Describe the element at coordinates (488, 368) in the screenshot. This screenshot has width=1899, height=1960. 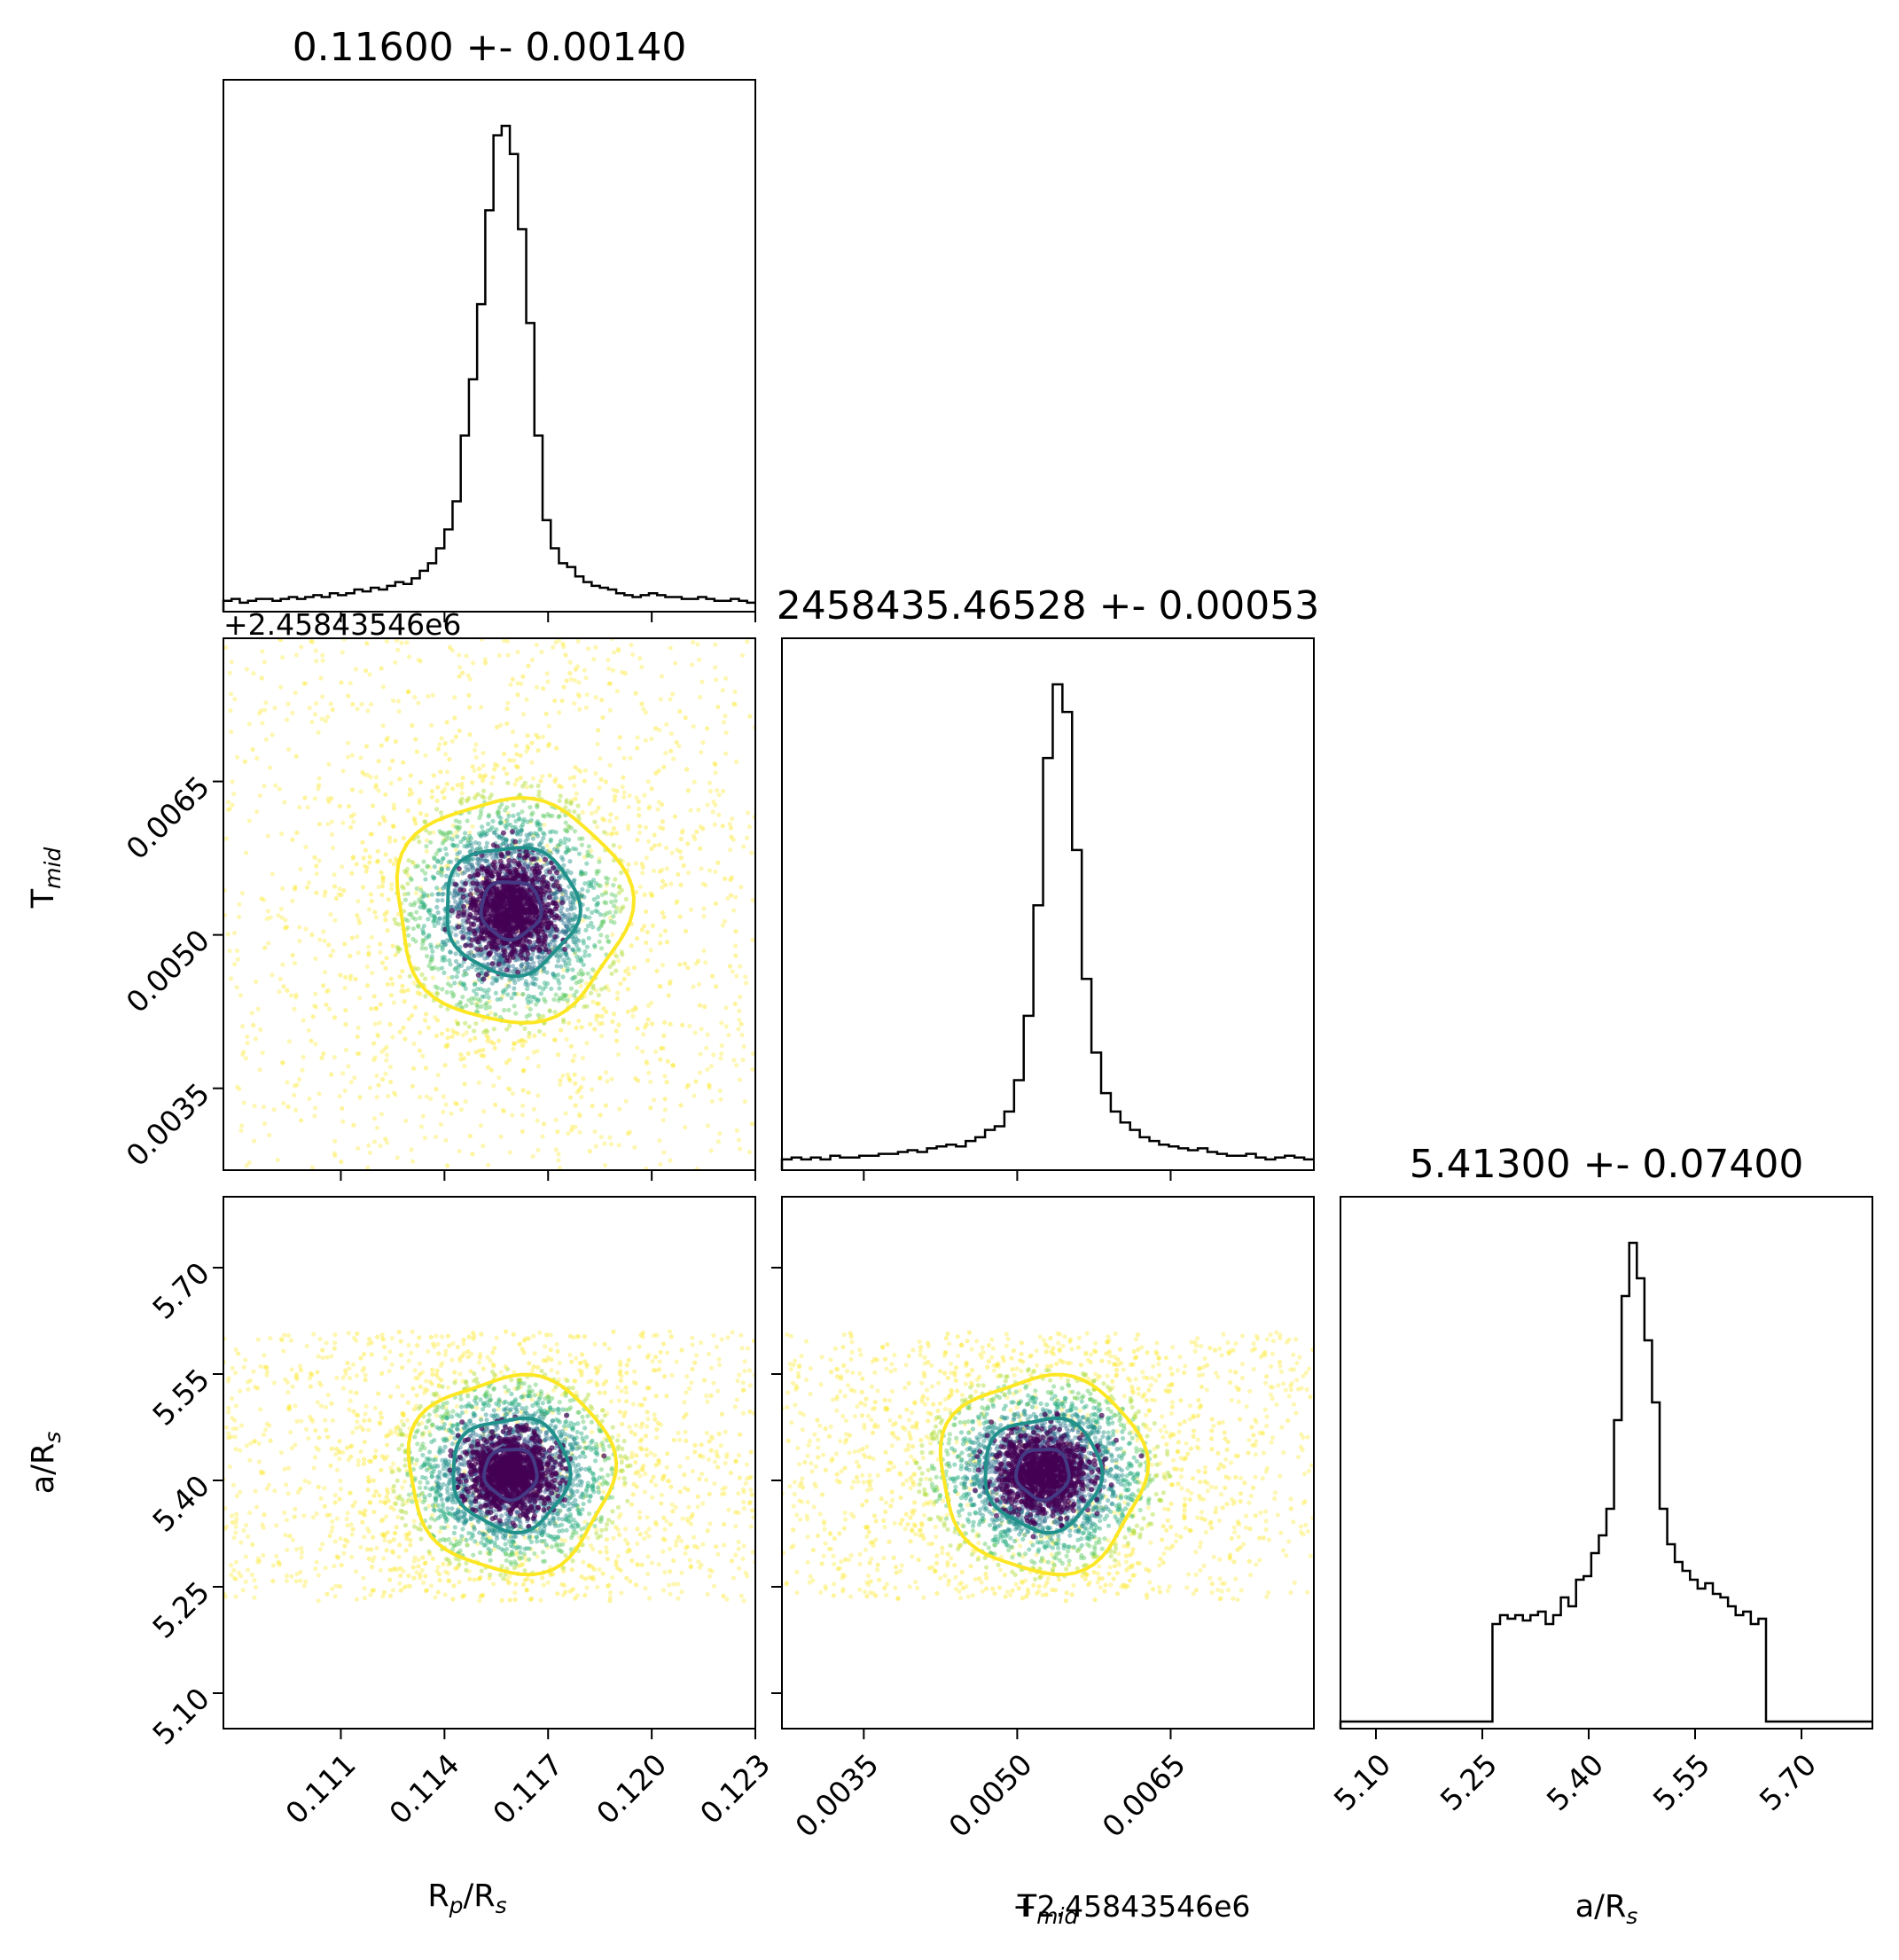
I see `histogram-rprs` at that location.